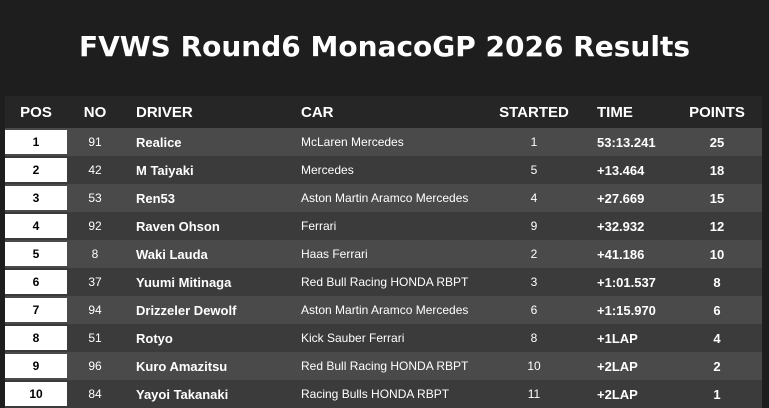  Describe the element at coordinates (186, 310) in the screenshot. I see `driver-cell: Drizzeler Dewolf` at that location.